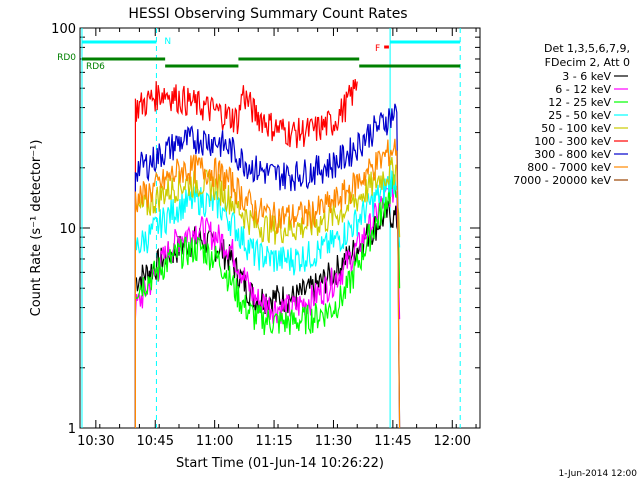  Describe the element at coordinates (273, 441) in the screenshot. I see `x-tick-label: 11:15` at that location.